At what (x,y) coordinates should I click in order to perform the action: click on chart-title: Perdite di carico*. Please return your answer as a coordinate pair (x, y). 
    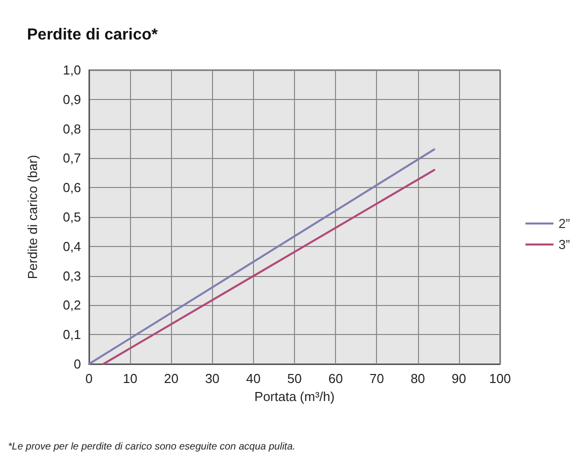
    Looking at the image, I should click on (92, 35).